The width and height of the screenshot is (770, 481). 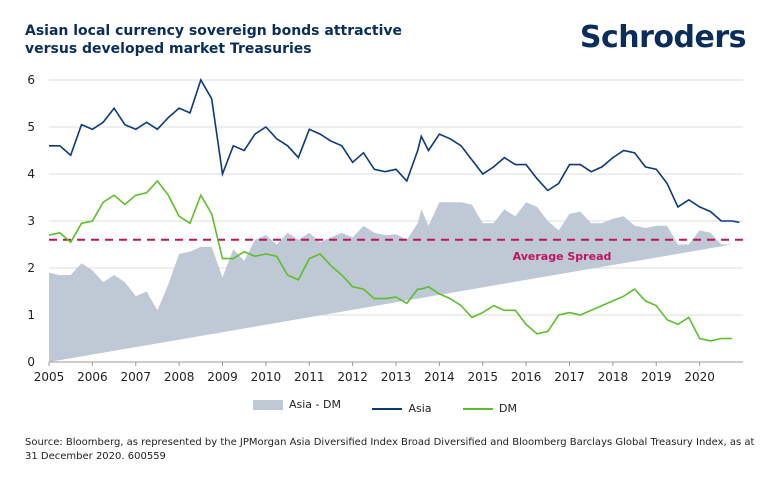 What do you see at coordinates (613, 377) in the screenshot?
I see `x-tick-label: 2018` at bounding box center [613, 377].